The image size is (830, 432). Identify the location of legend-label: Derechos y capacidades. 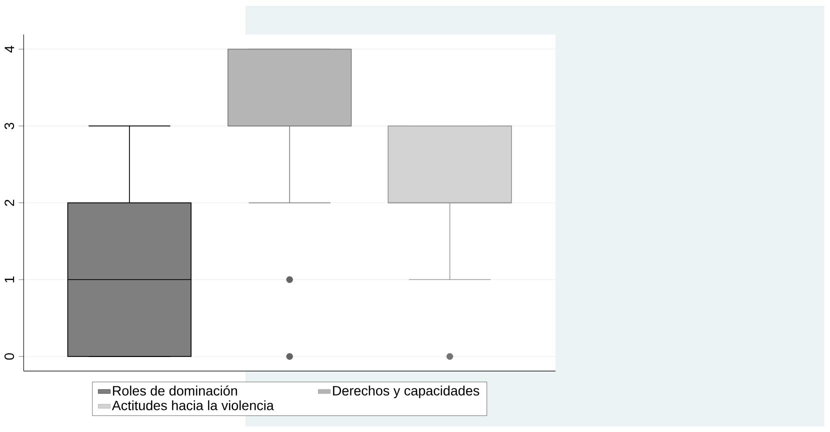
(406, 392).